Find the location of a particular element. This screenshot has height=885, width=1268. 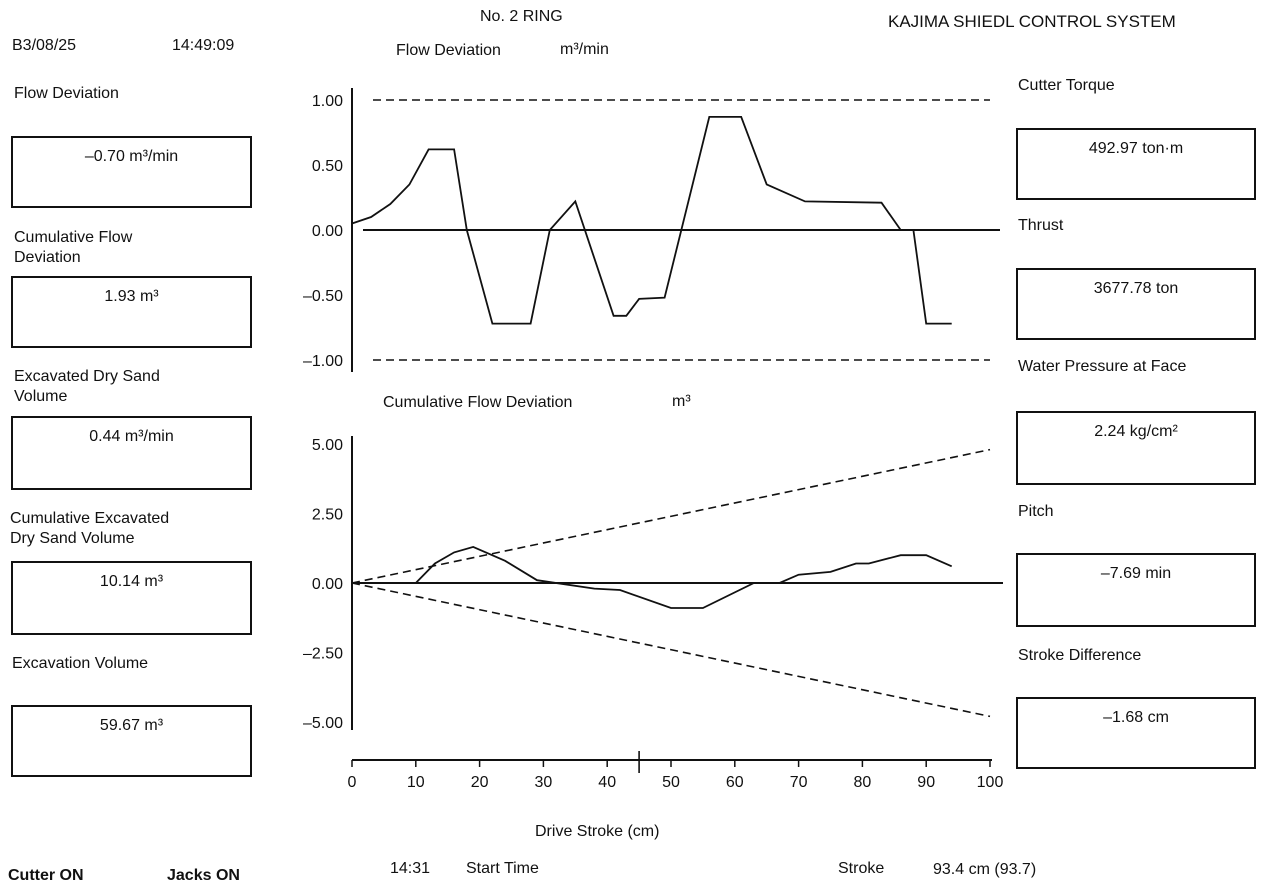

x-tick-label: 0 is located at coordinates (352, 782).